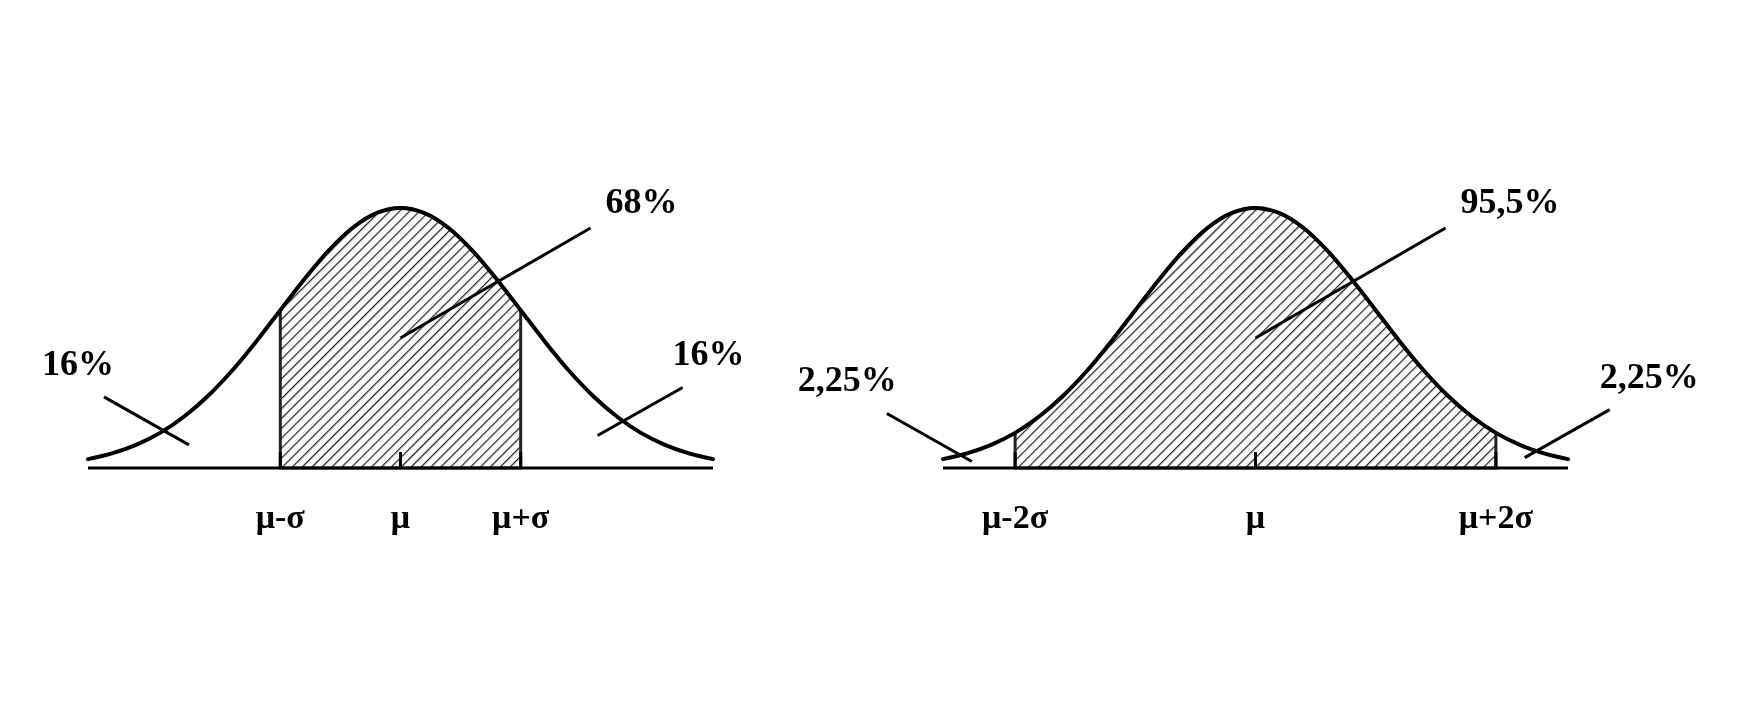 This screenshot has height=709, width=1737. I want to click on annotation: 68%, so click(641, 201).